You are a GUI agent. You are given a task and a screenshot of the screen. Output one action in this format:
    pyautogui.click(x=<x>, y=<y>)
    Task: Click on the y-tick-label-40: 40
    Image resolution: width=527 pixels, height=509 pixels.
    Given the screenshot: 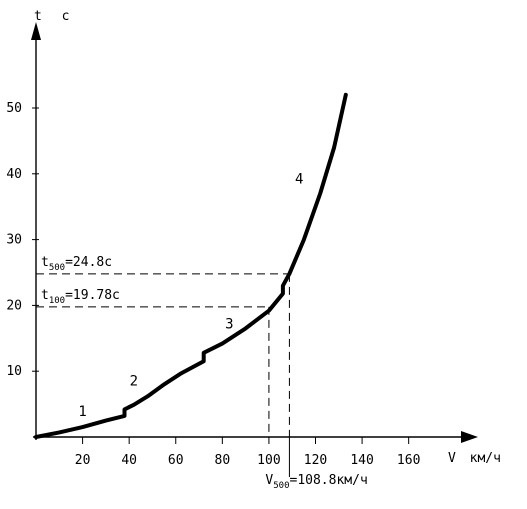 What is the action you would take?
    pyautogui.click(x=14, y=174)
    